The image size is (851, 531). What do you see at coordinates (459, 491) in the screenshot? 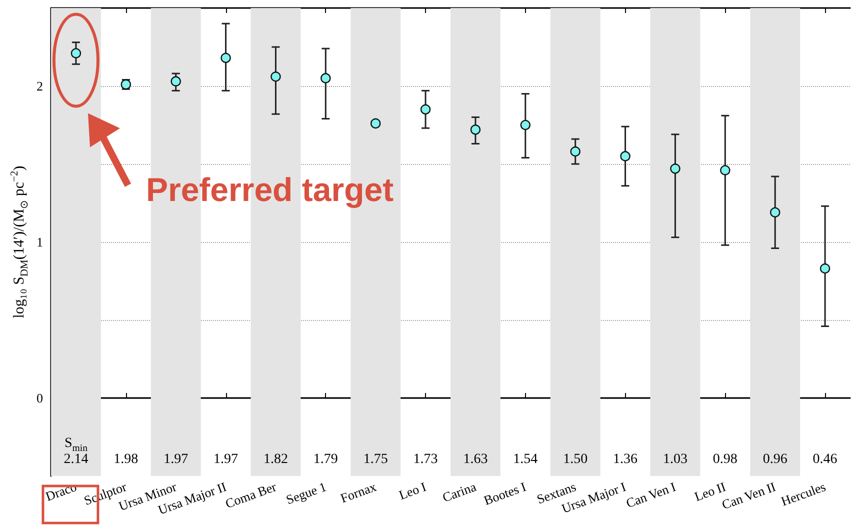
I see `x-tick-label: Carina` at bounding box center [459, 491].